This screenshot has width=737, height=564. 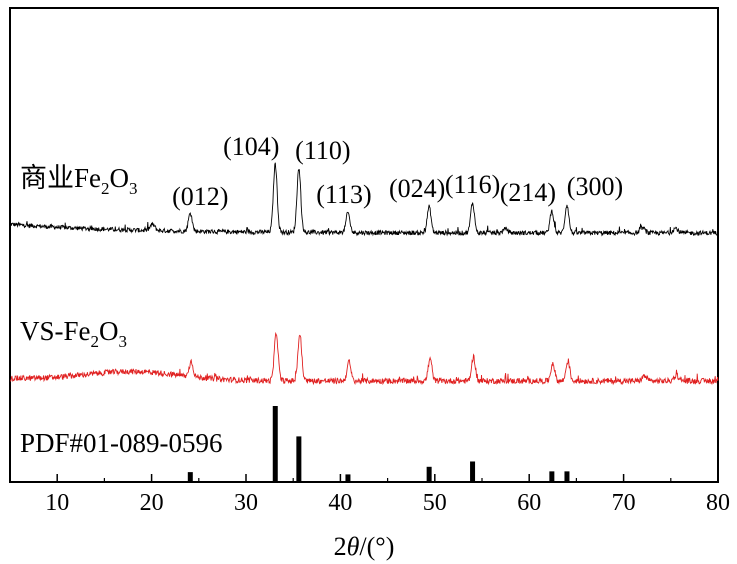 I want to click on x-tick-label: 10, so click(x=57, y=503).